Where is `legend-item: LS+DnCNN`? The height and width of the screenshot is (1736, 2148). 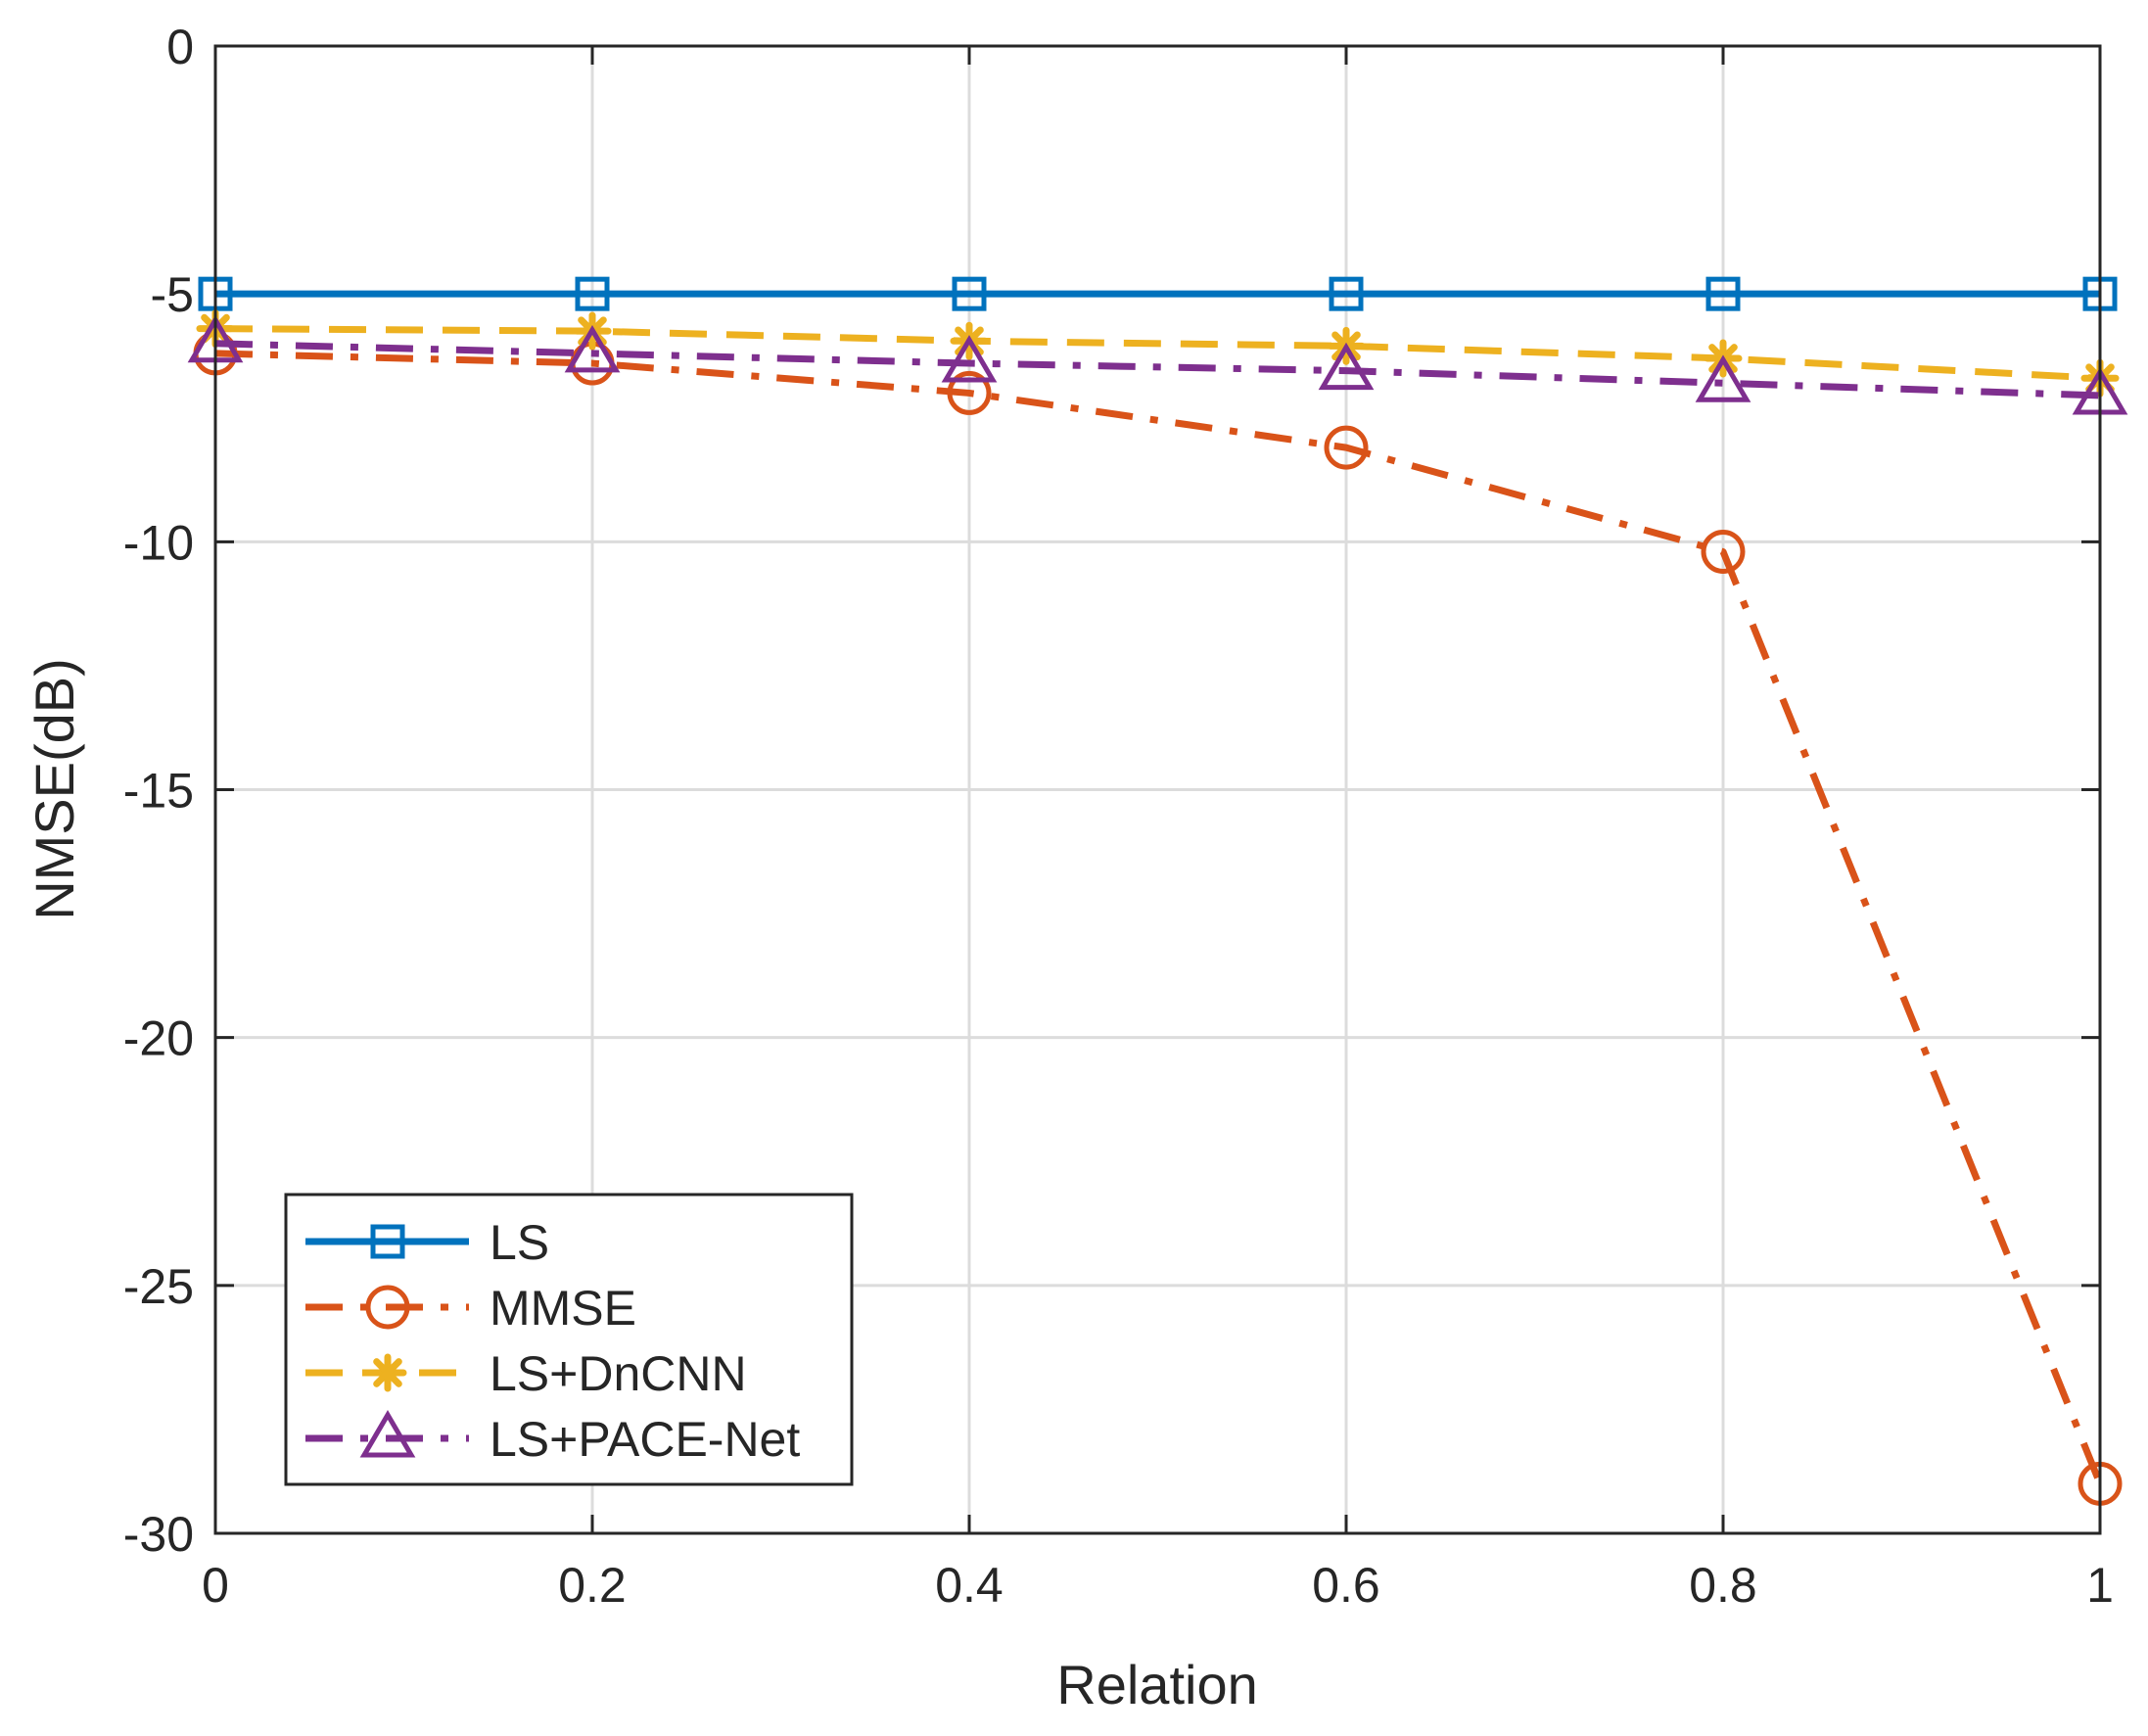 legend-item: LS+DnCNN is located at coordinates (526, 1373).